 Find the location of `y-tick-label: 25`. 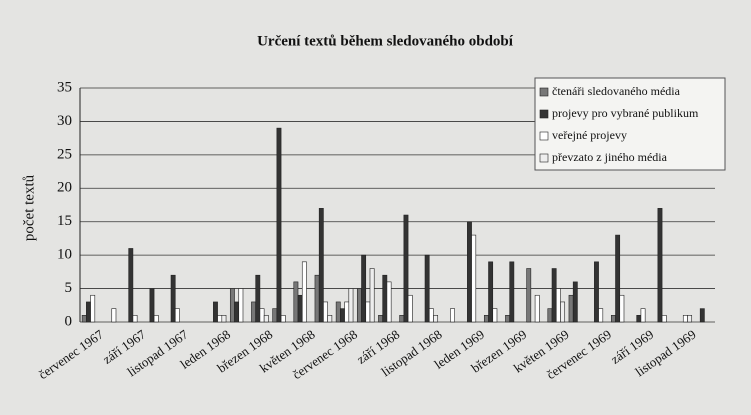

y-tick-label: 25 is located at coordinates (64, 154).